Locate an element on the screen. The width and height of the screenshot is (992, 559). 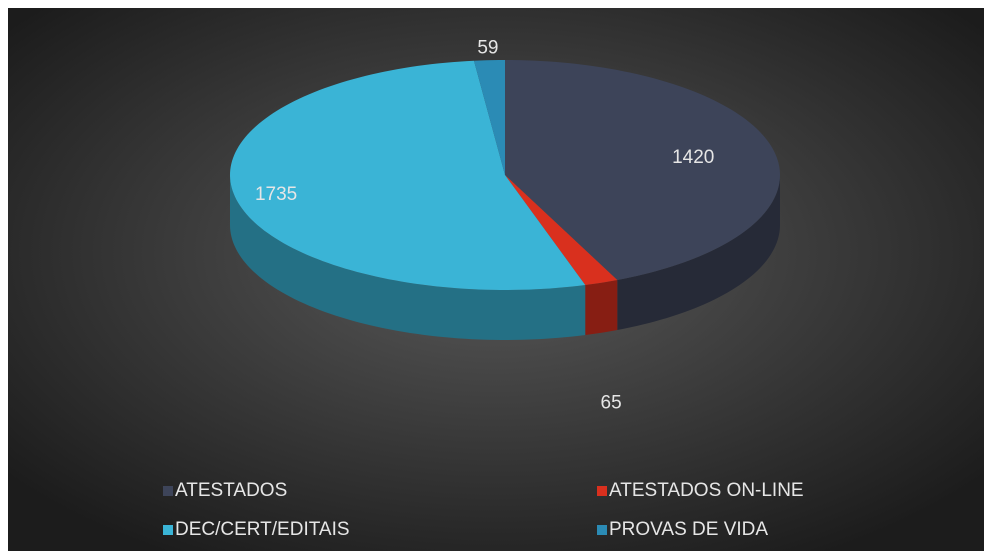
data-label: 59 is located at coordinates (487, 48).